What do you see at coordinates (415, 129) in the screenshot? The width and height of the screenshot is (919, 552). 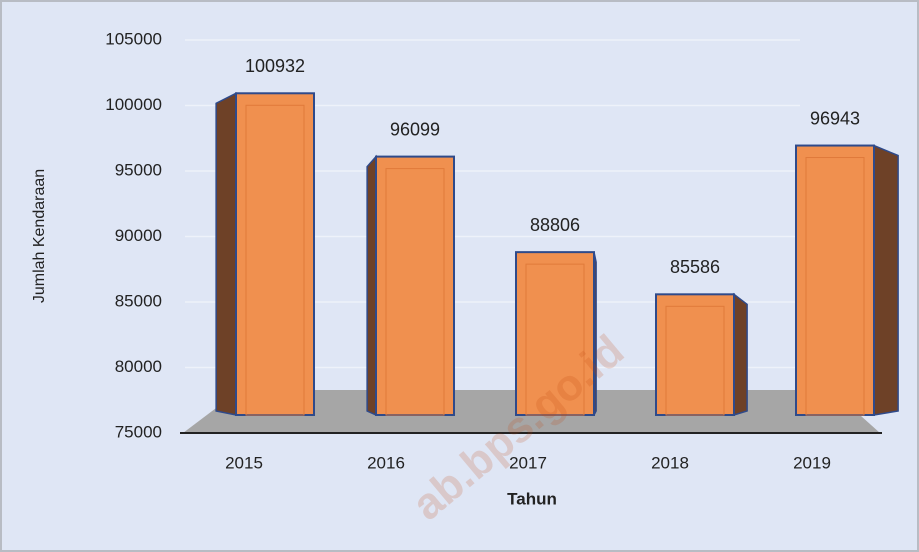 I see `data-label: 96099` at bounding box center [415, 129].